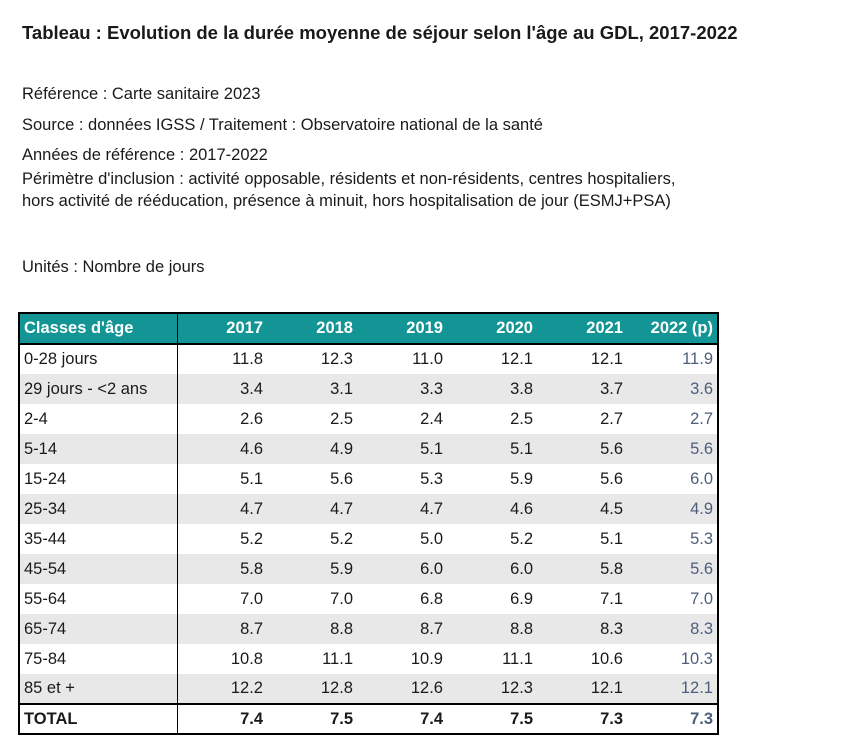 This screenshot has width=862, height=755. I want to click on cell-value: 2.6, so click(251, 418).